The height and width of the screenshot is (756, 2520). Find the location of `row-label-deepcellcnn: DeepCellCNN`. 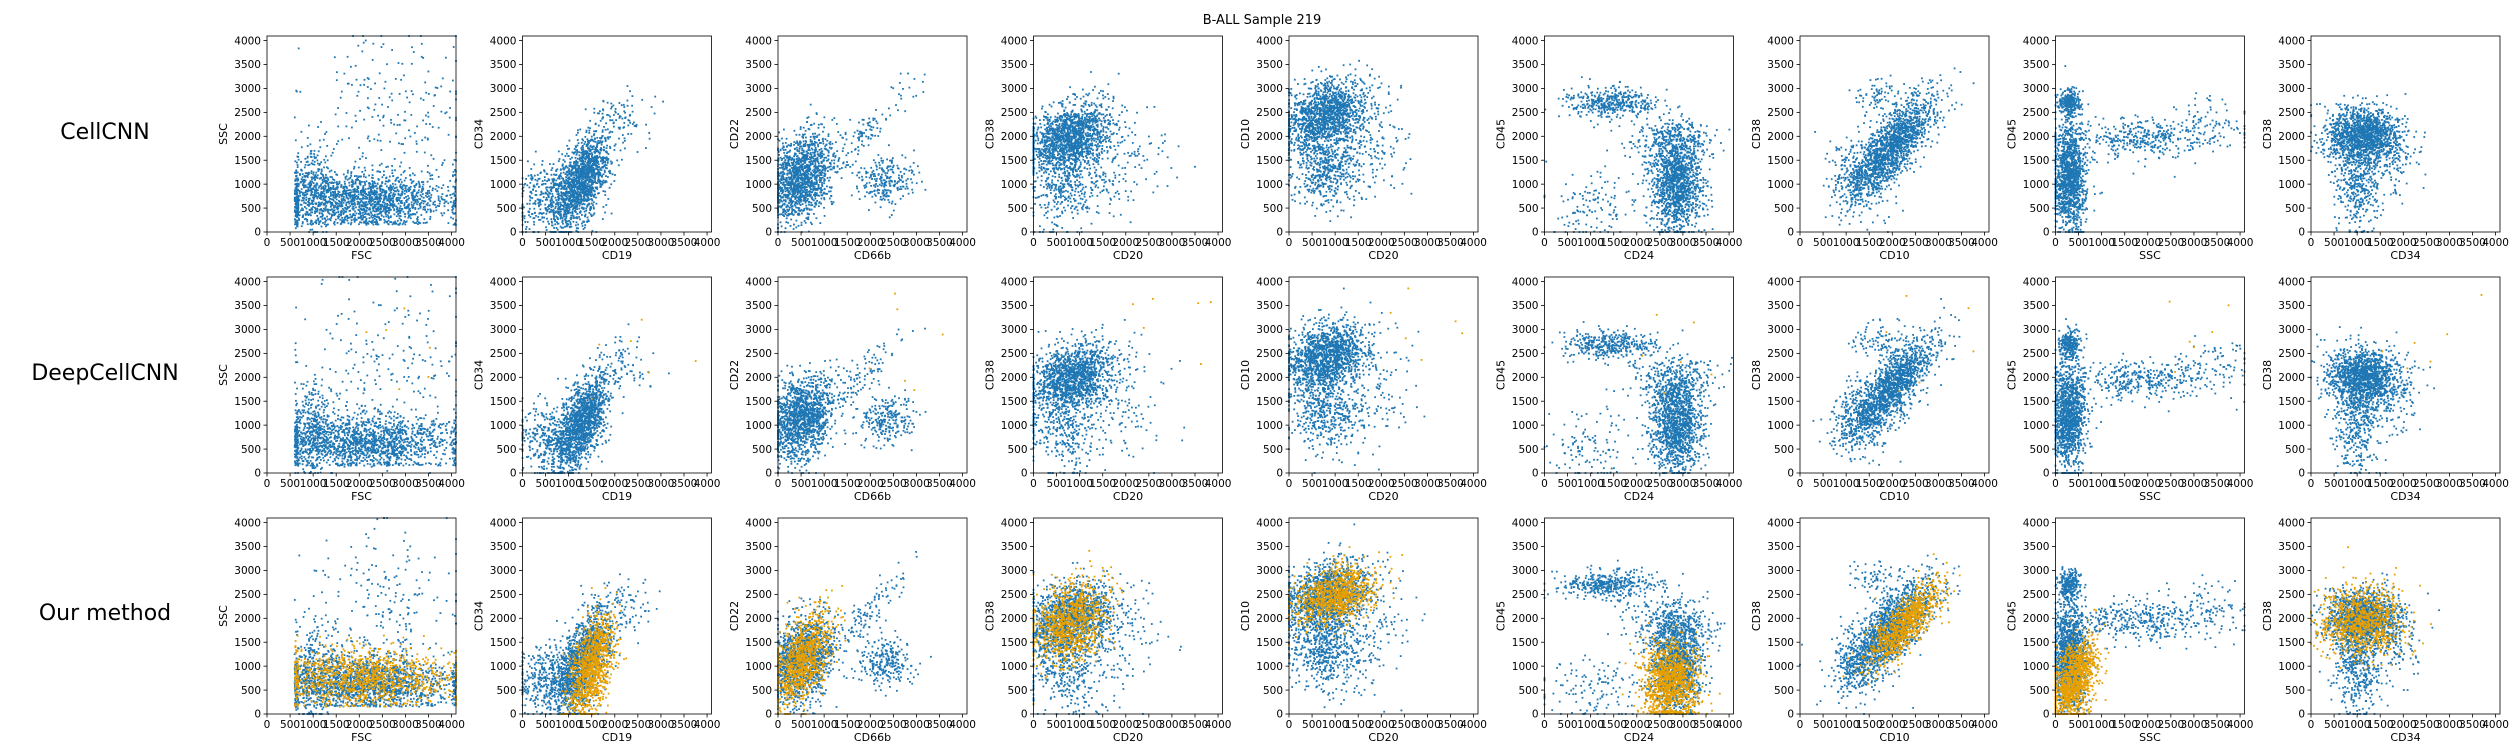

row-label-deepcellcnn: DeepCellCNN is located at coordinates (104, 373).